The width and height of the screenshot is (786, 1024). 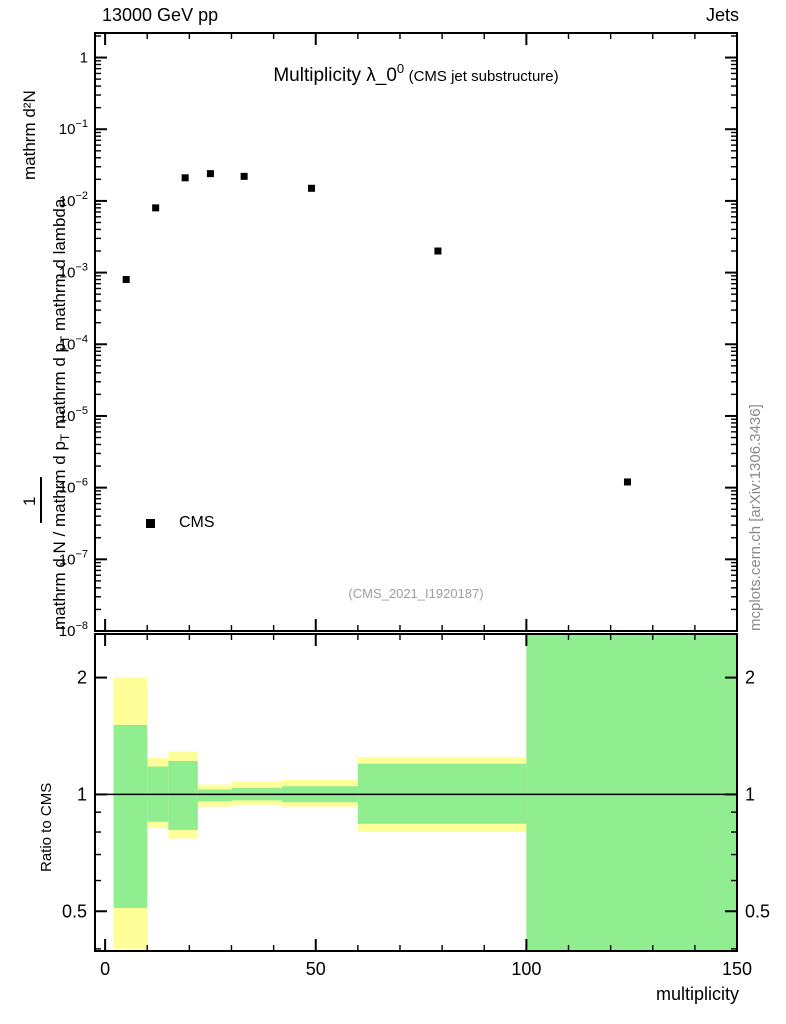 I want to click on y-axis-tick-label: 10⁻³, so click(x=73, y=272).